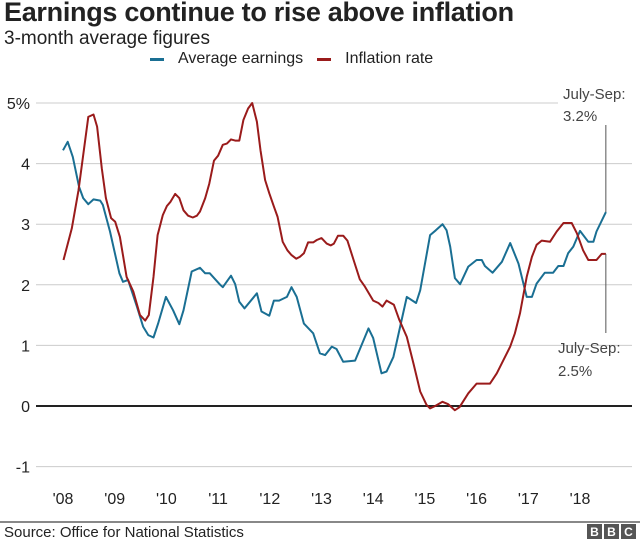 This screenshot has height=541, width=640. Describe the element at coordinates (580, 116) in the screenshot. I see `annotation-earnings-value: 3.2%` at that location.